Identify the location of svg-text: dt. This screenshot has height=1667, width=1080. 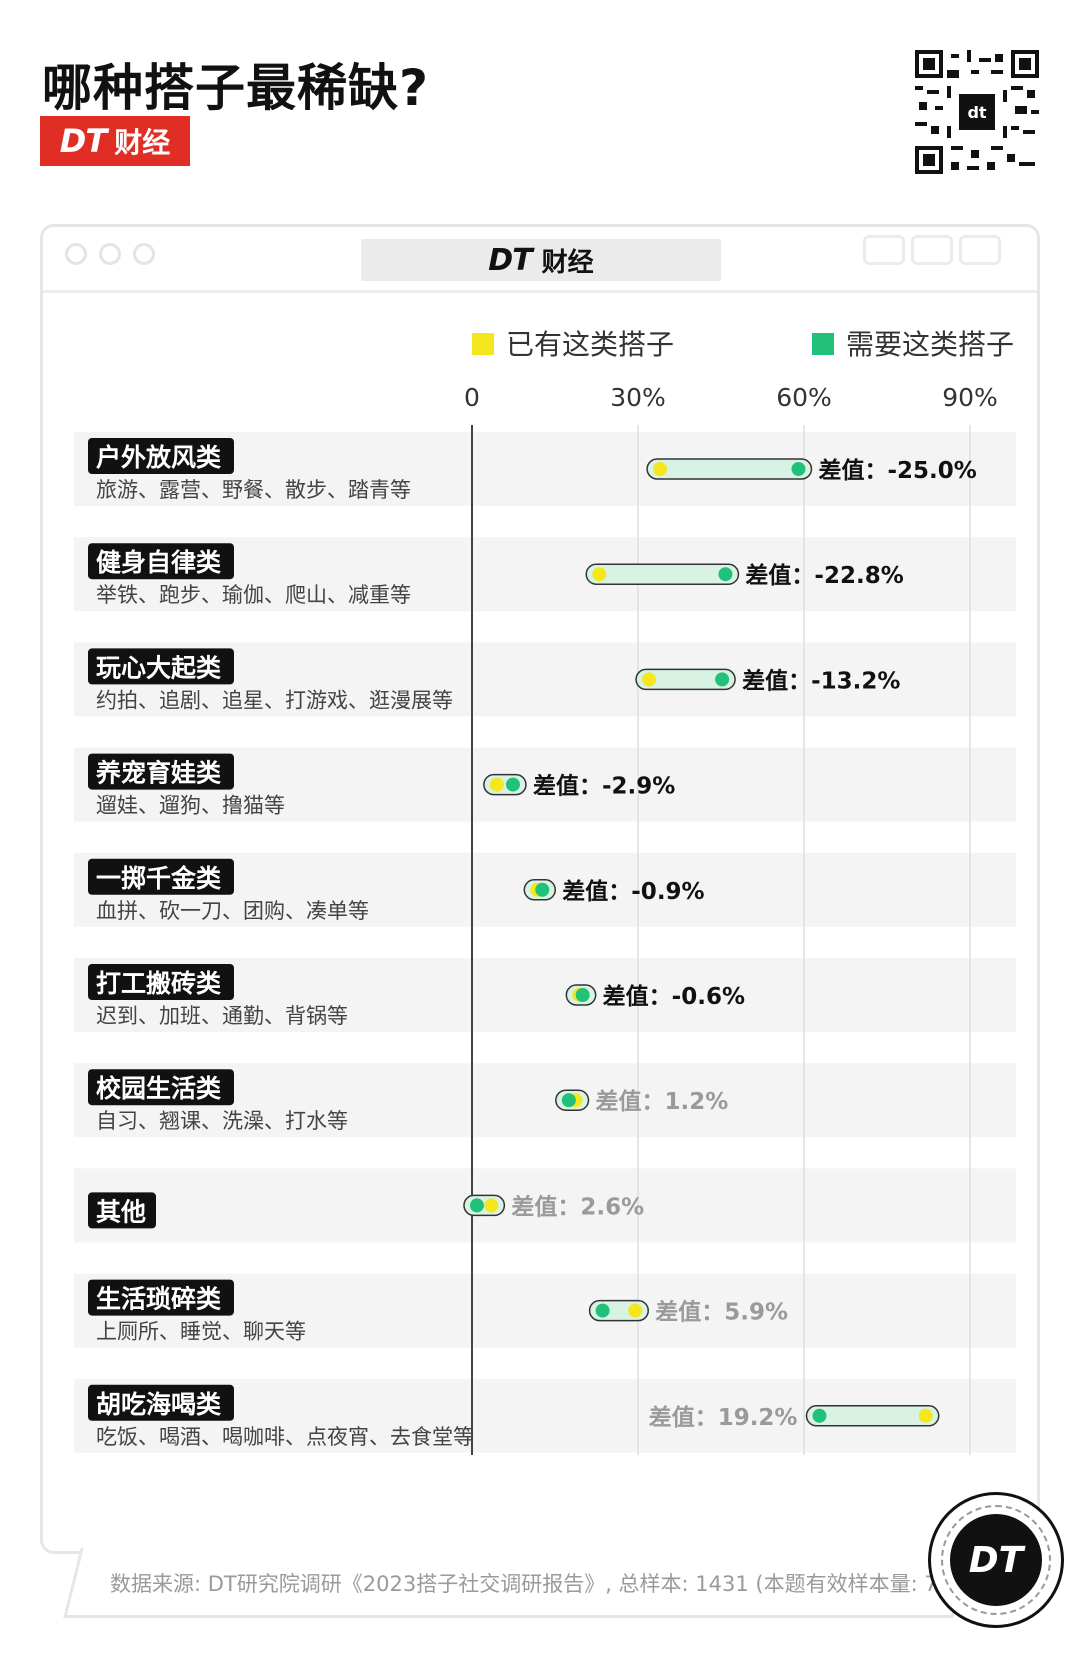
(976, 112).